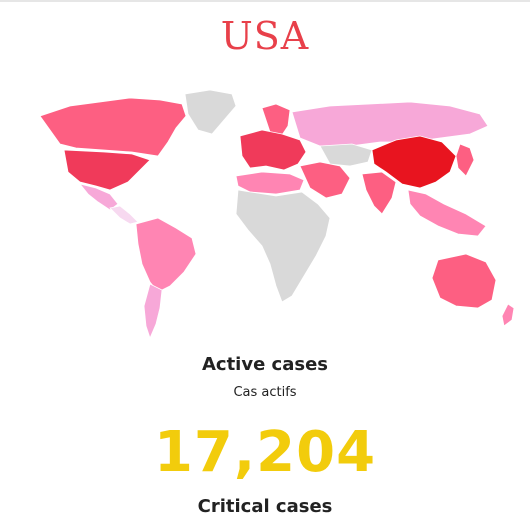 The width and height of the screenshot is (530, 530). I want to click on critical-cases-label: Critical cases, so click(265, 506).